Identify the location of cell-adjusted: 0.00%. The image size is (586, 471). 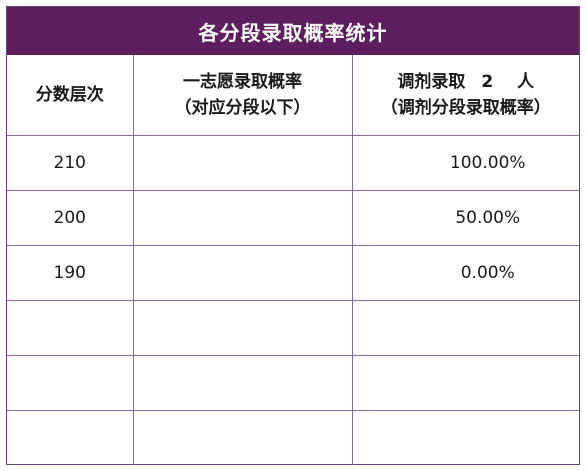
(465, 272).